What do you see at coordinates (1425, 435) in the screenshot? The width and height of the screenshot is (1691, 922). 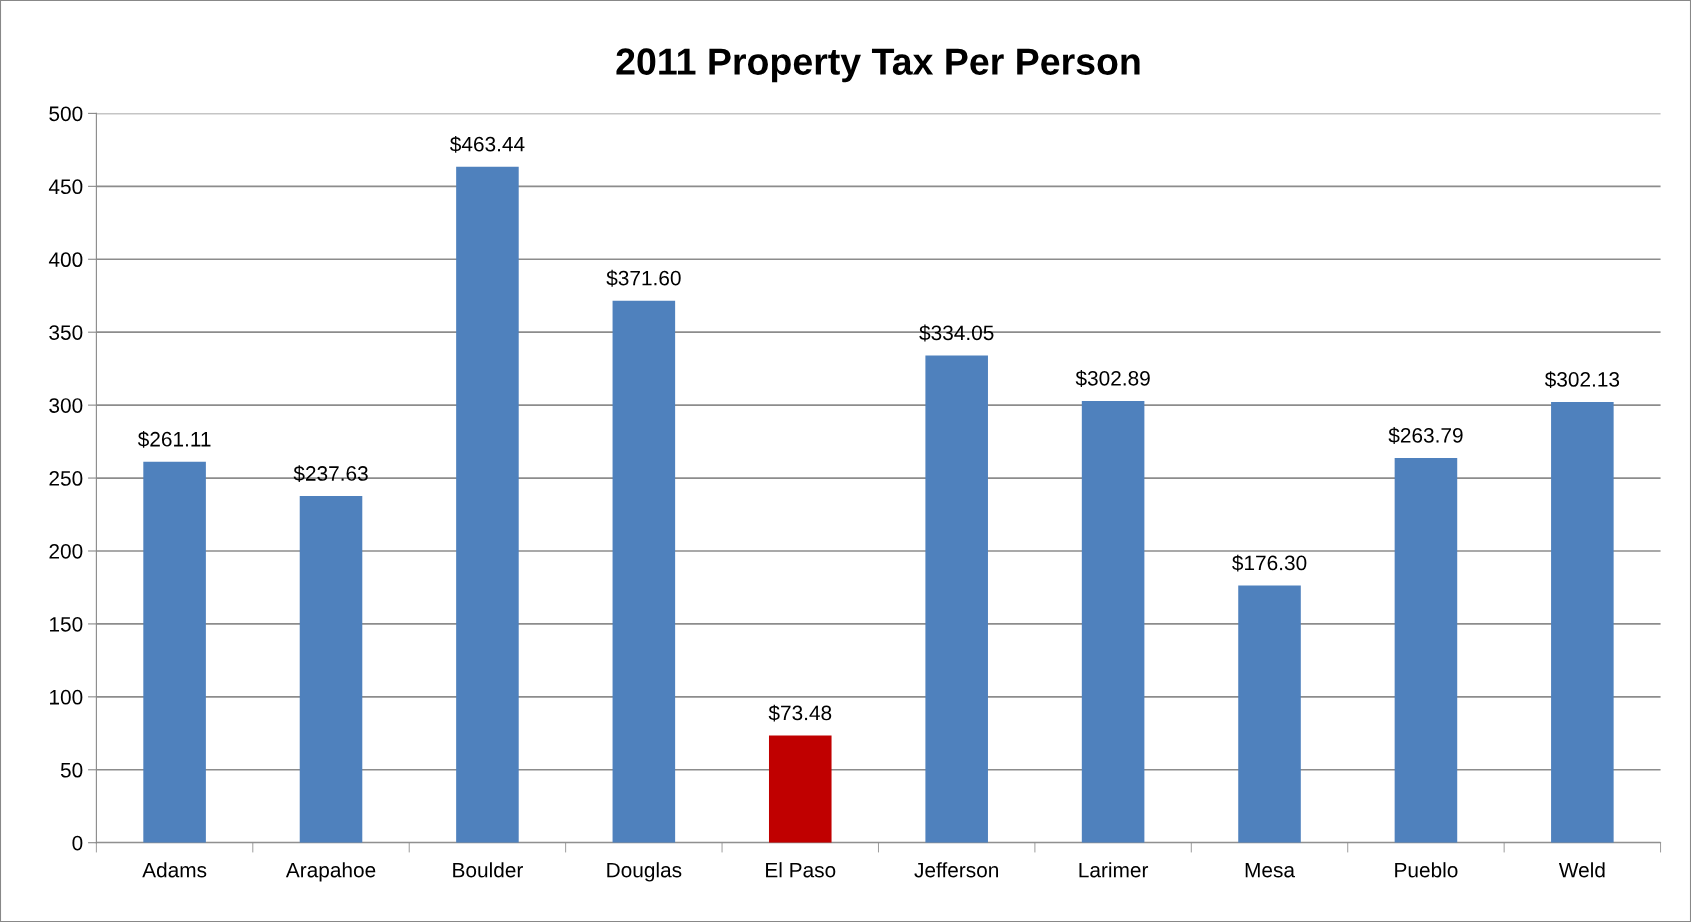 I see `data-label: $263.79` at bounding box center [1425, 435].